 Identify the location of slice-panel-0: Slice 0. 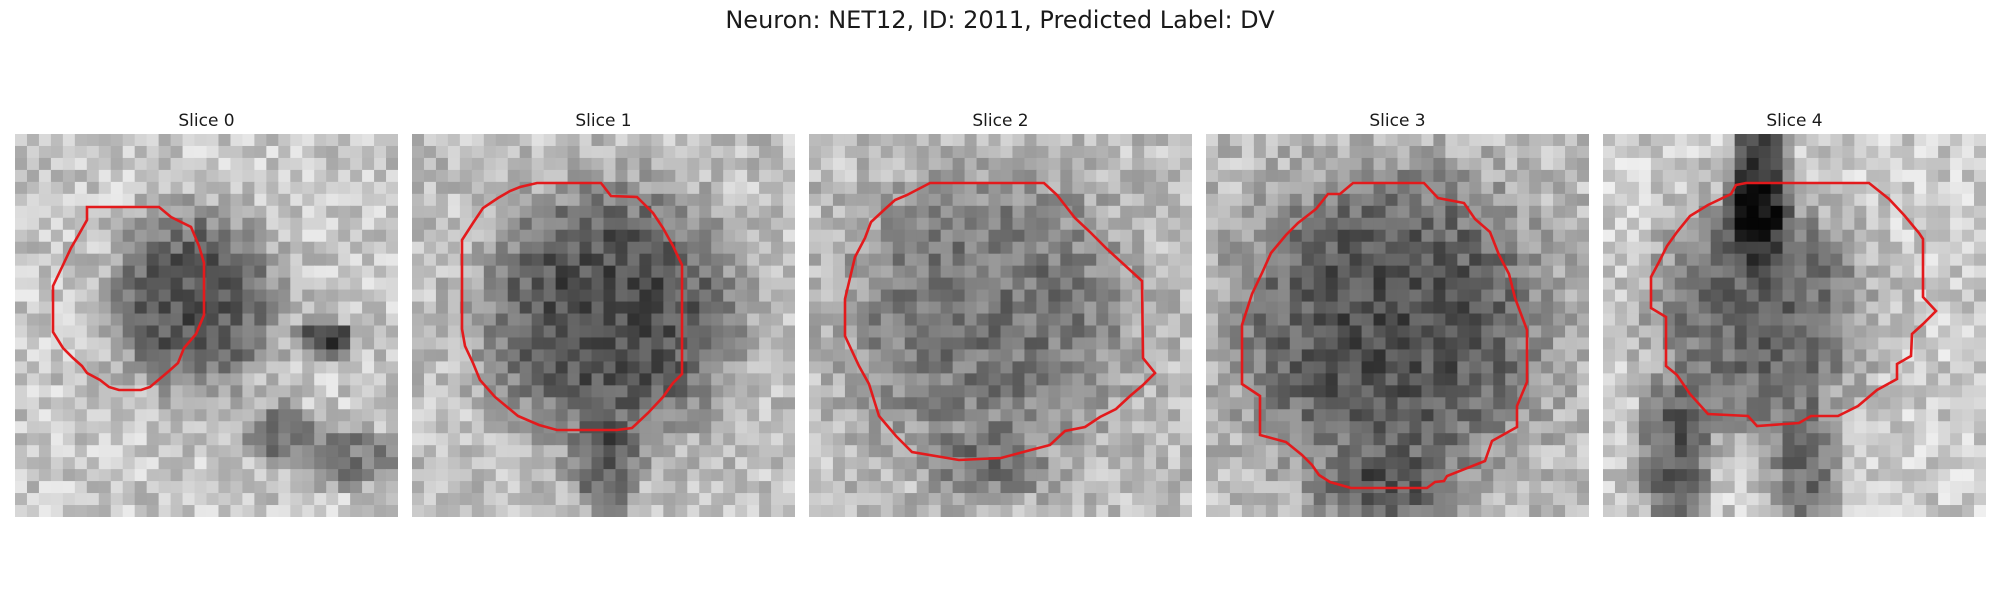
(206, 312).